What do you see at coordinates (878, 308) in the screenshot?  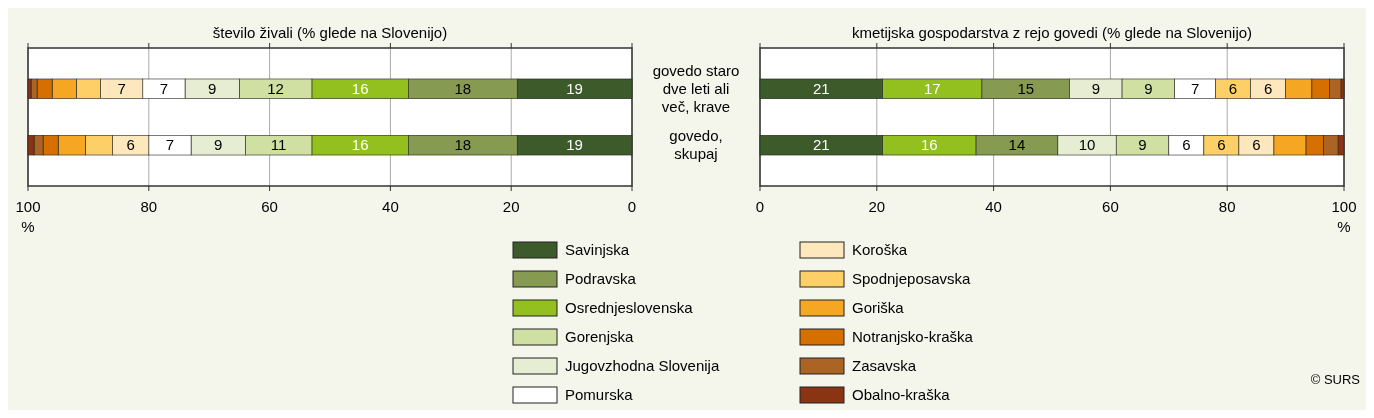 I see `legend-label: Goriška` at bounding box center [878, 308].